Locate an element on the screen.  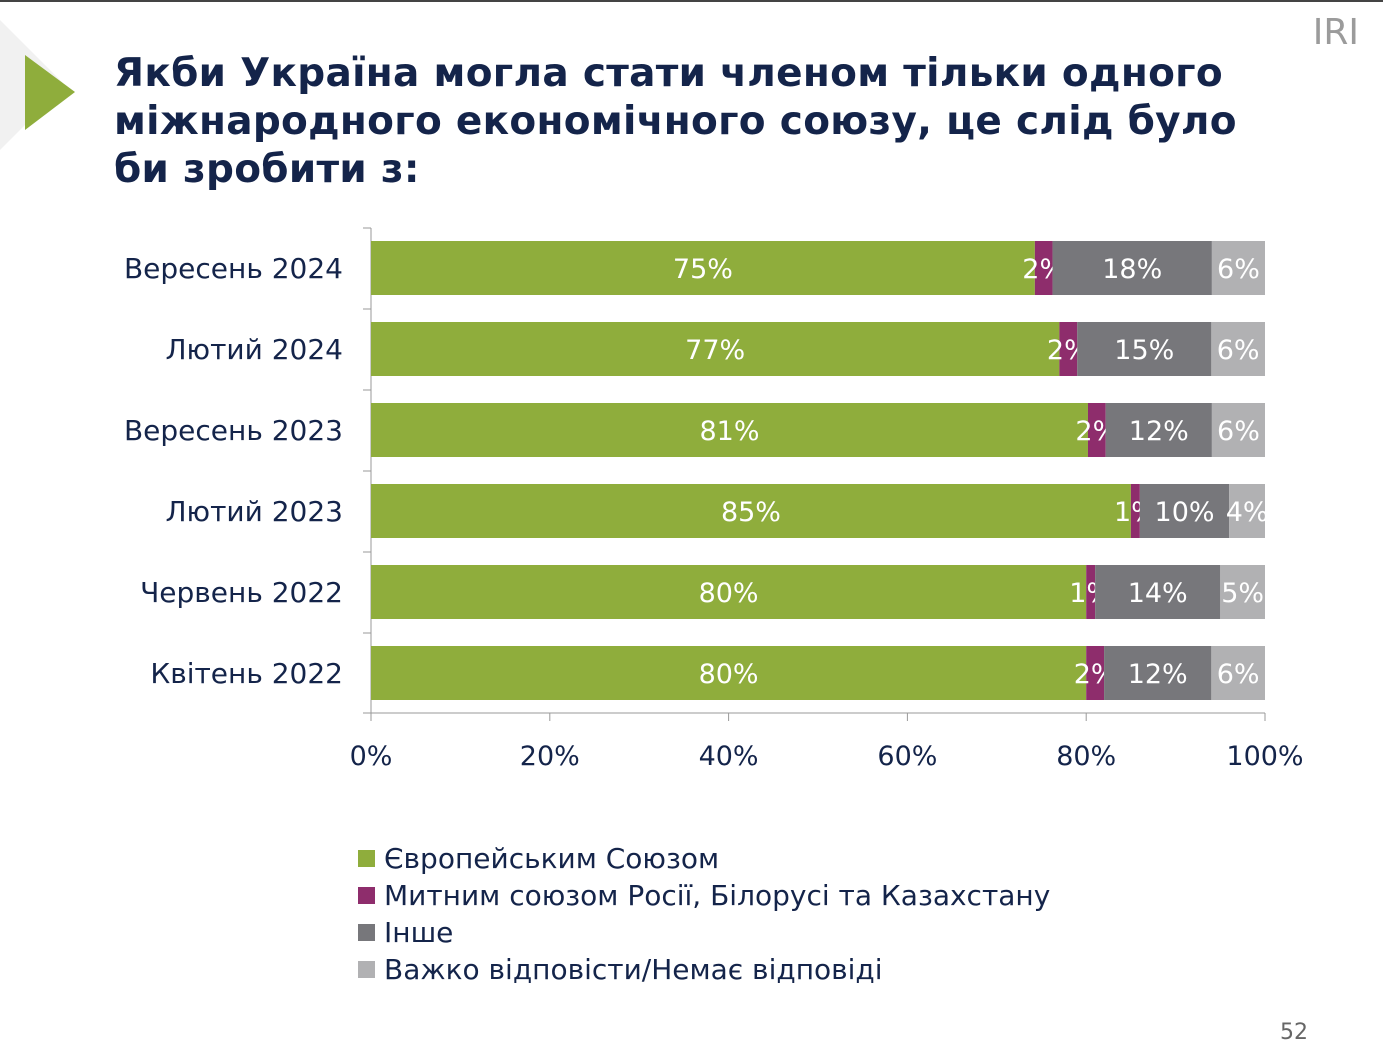
category-label: Лютий 2024 is located at coordinates (255, 349).